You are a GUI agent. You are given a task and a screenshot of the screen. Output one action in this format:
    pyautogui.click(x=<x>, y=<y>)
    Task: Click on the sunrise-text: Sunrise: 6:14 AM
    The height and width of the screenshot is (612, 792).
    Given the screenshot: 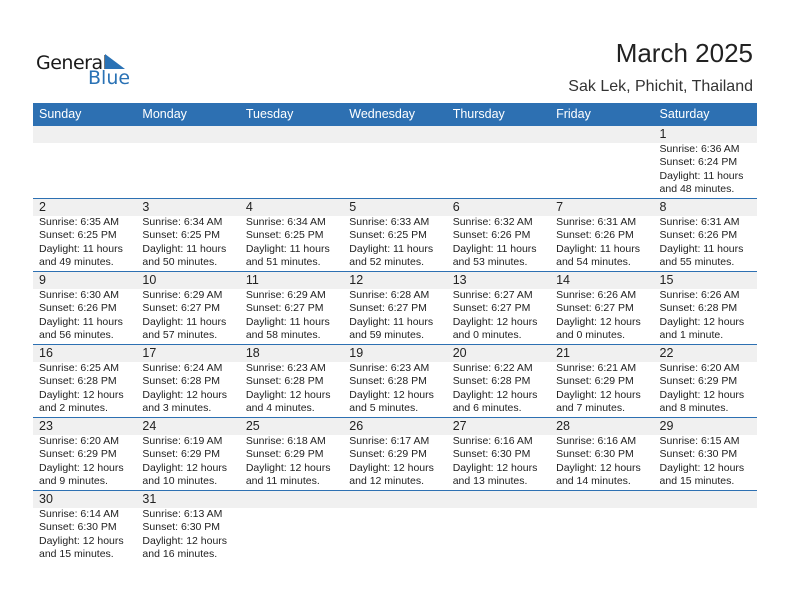 What is the action you would take?
    pyautogui.click(x=79, y=514)
    